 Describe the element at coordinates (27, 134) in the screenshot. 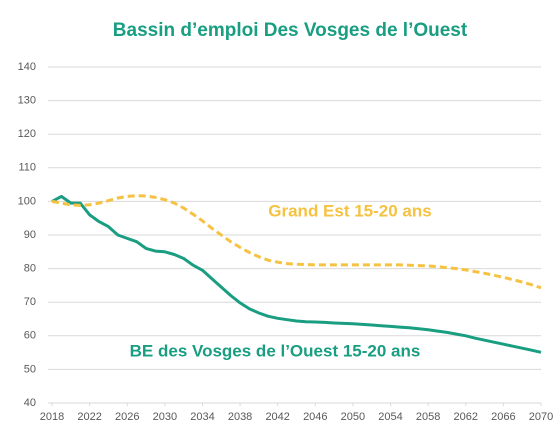

I see `y-tick-label: 120` at that location.